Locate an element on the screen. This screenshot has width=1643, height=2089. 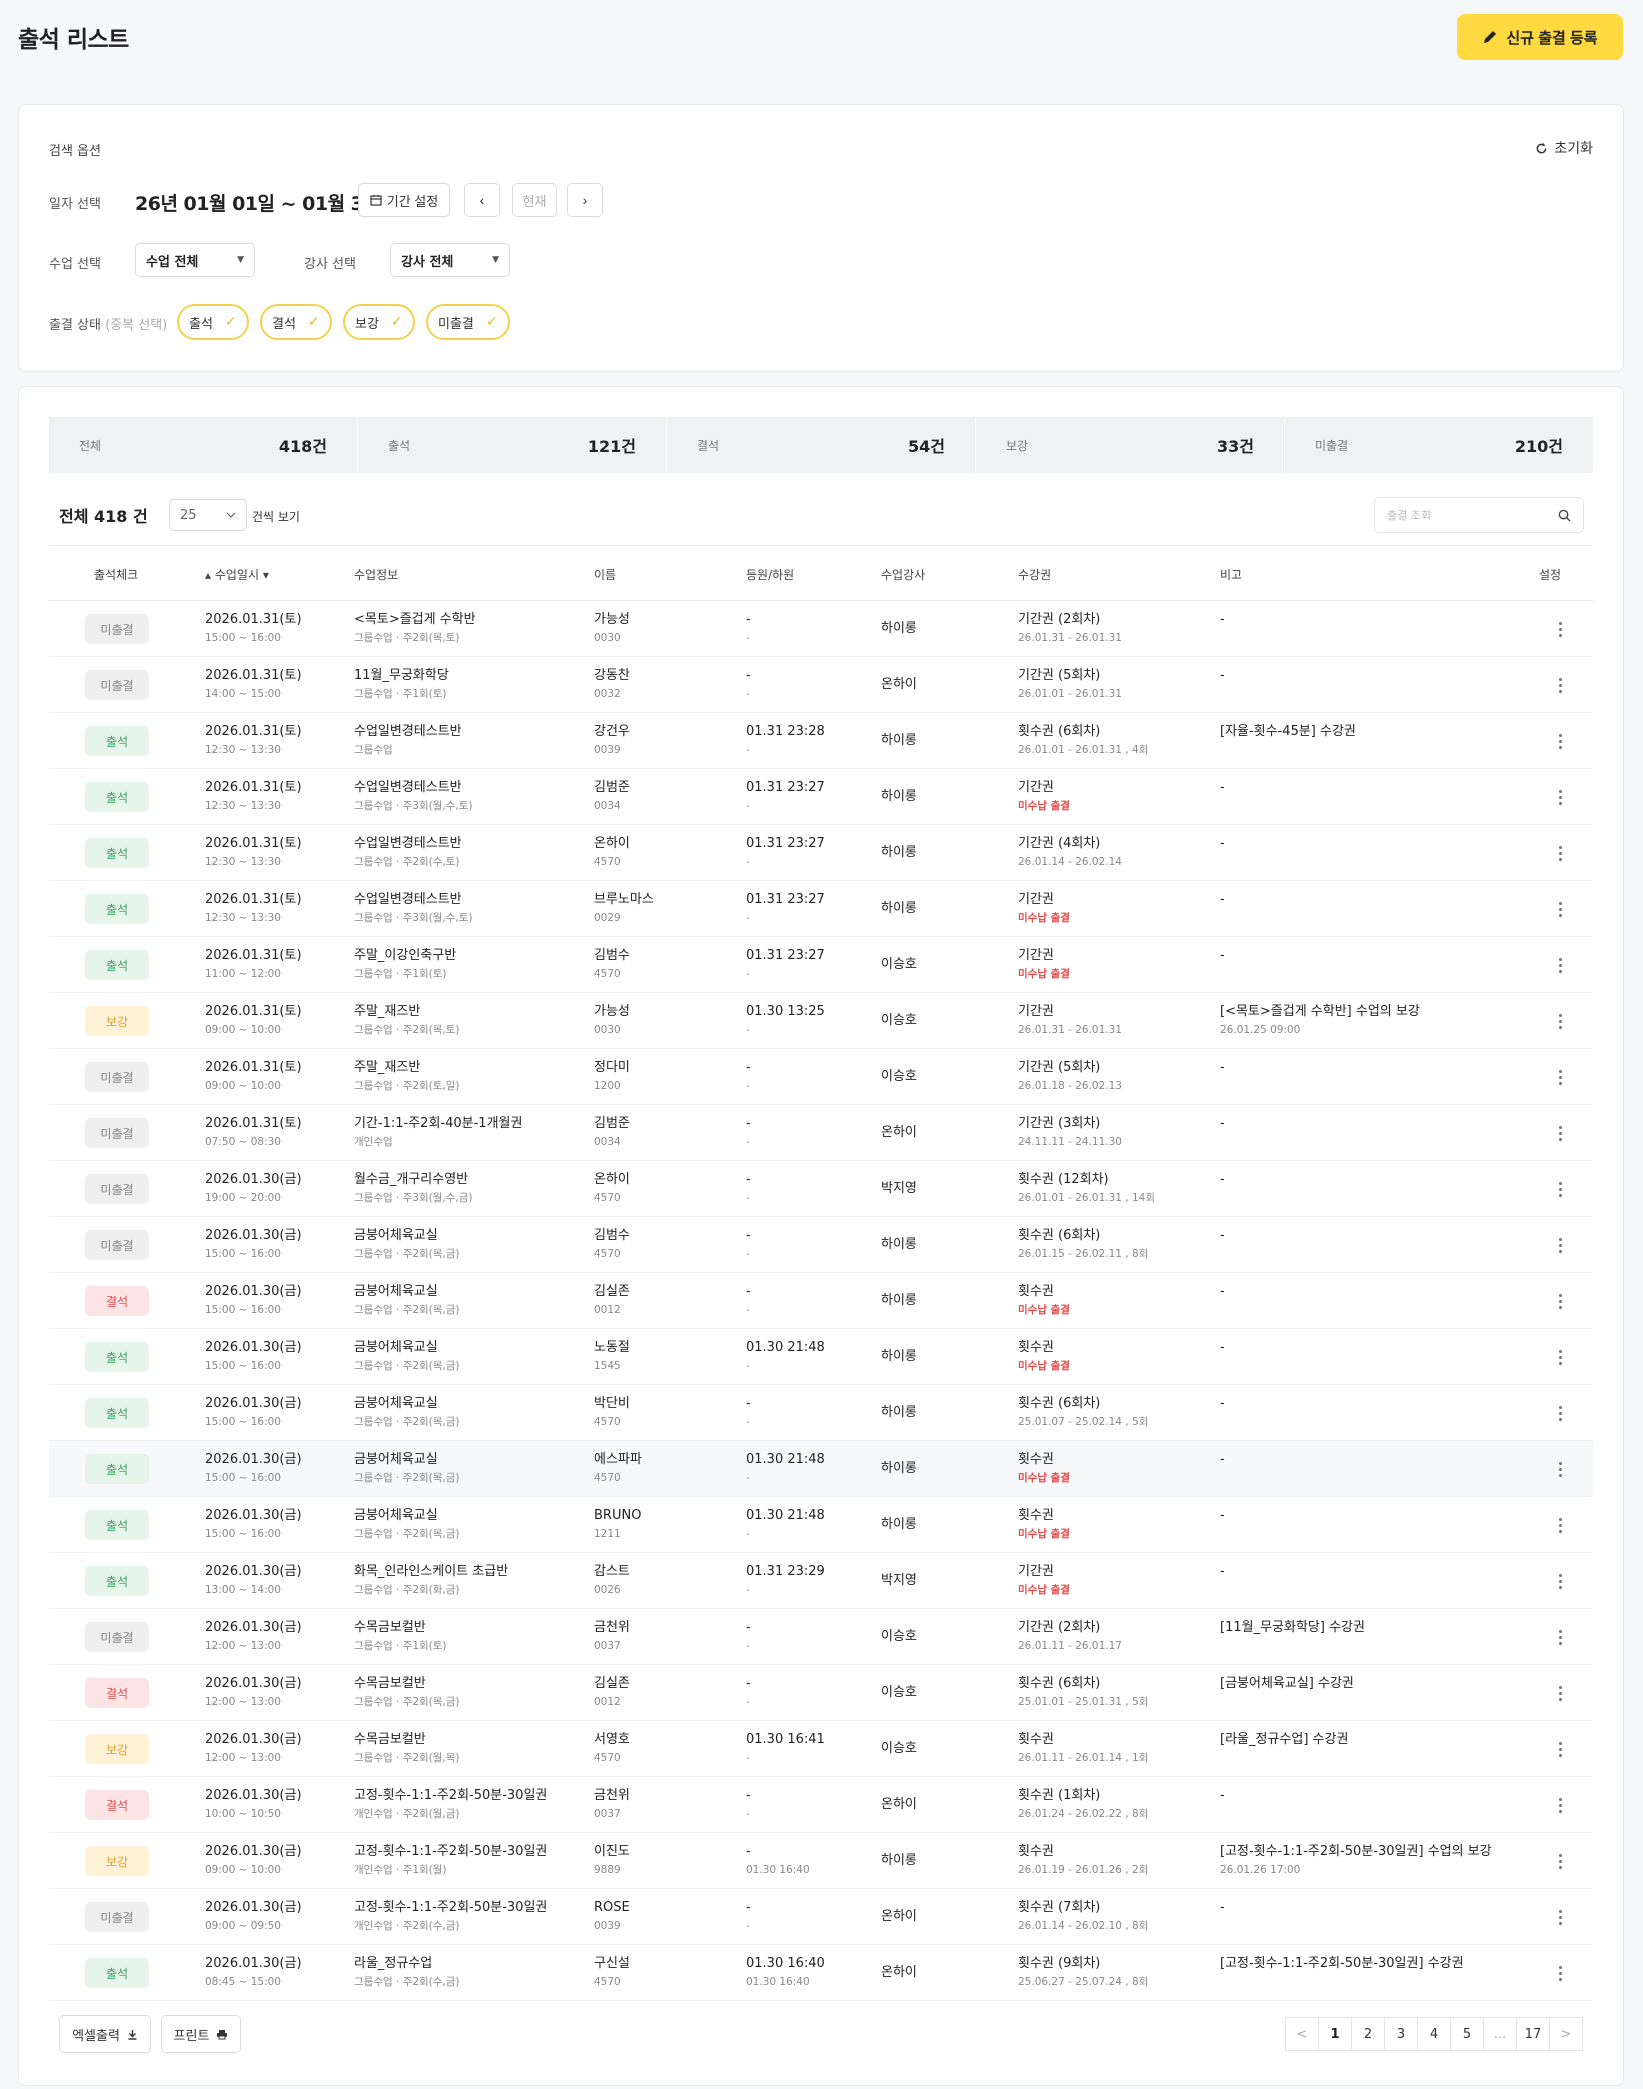
student-text: BRUNO is located at coordinates (618, 1515).